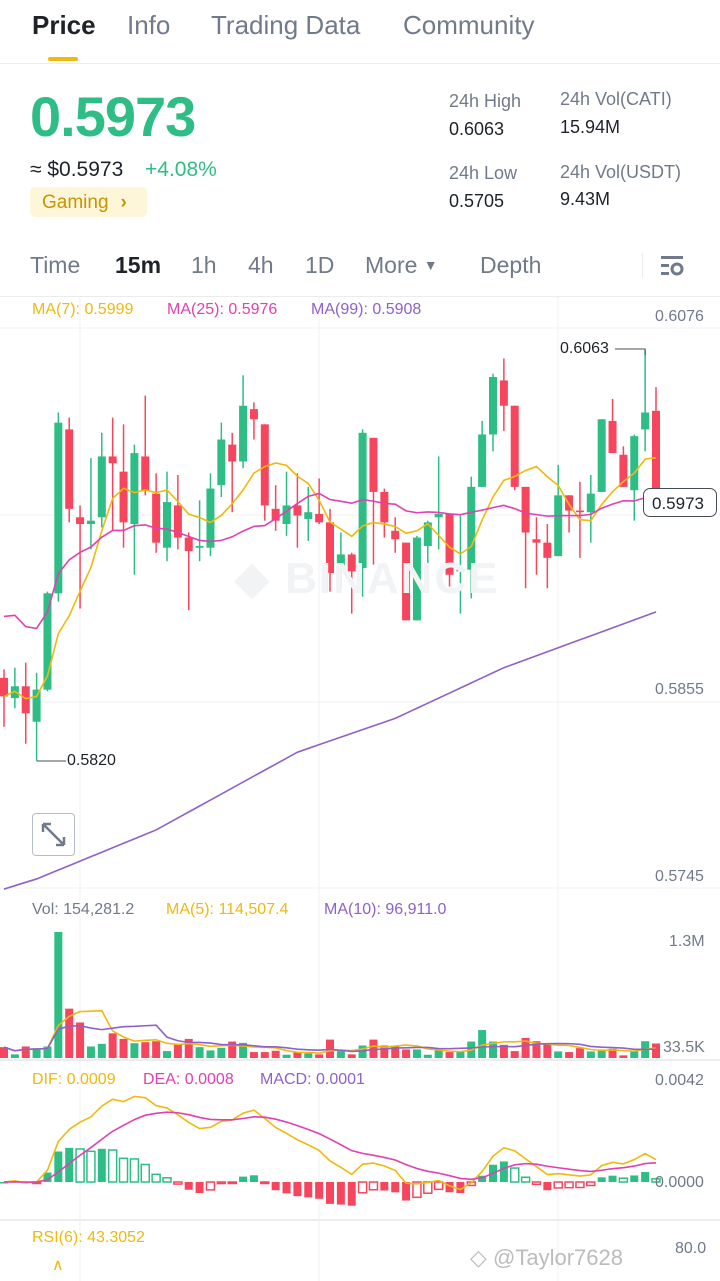 The width and height of the screenshot is (720, 1281). Describe the element at coordinates (616, 99) in the screenshot. I see `vol-base-label: 24h Vol(CATI)` at that location.